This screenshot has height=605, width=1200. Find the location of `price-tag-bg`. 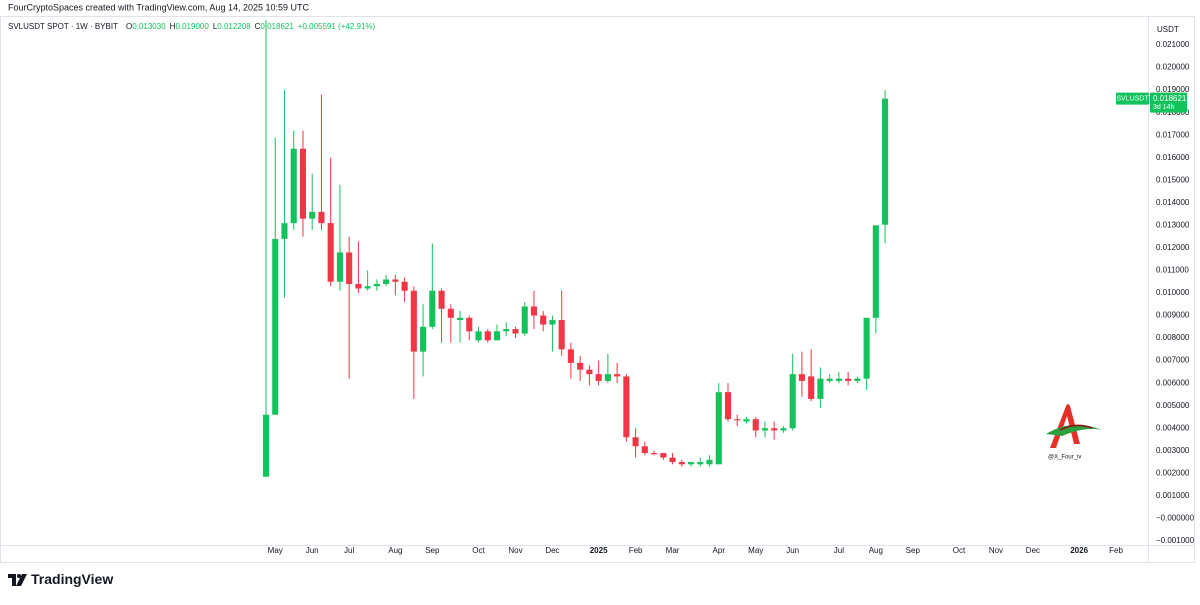

price-tag-bg is located at coordinates (1168, 102).